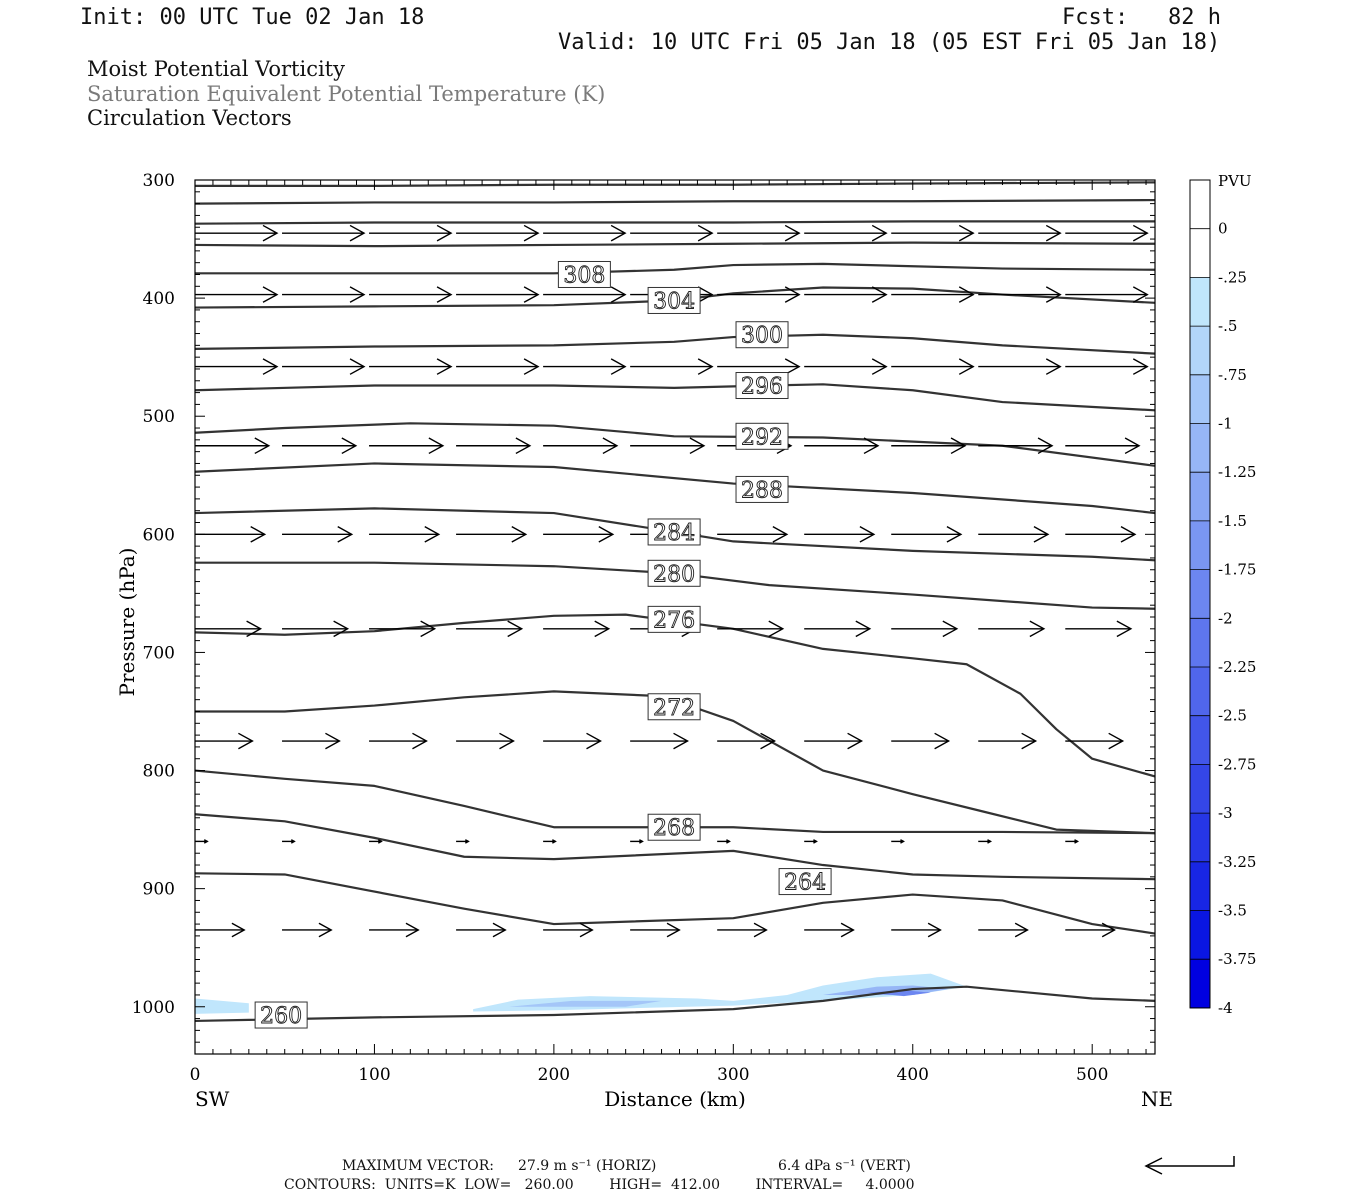 This screenshot has height=1200, width=1350. I want to click on contour-label-280: 280, so click(674, 574).